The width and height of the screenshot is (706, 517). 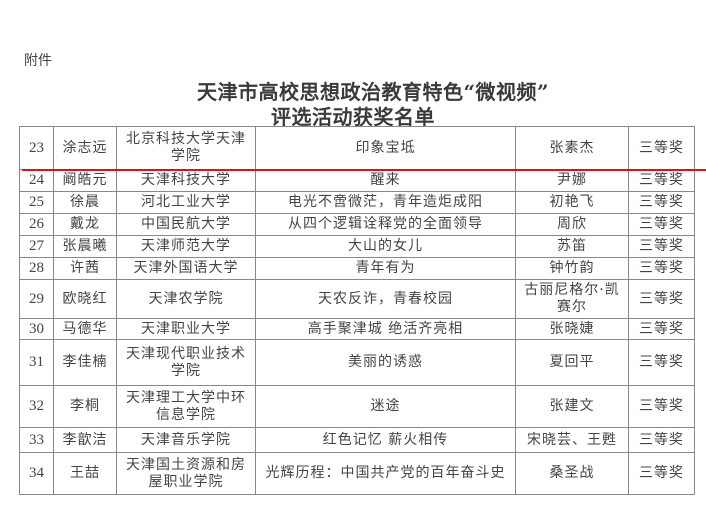 I want to click on cell-advisor: 桑圣战, so click(x=572, y=473).